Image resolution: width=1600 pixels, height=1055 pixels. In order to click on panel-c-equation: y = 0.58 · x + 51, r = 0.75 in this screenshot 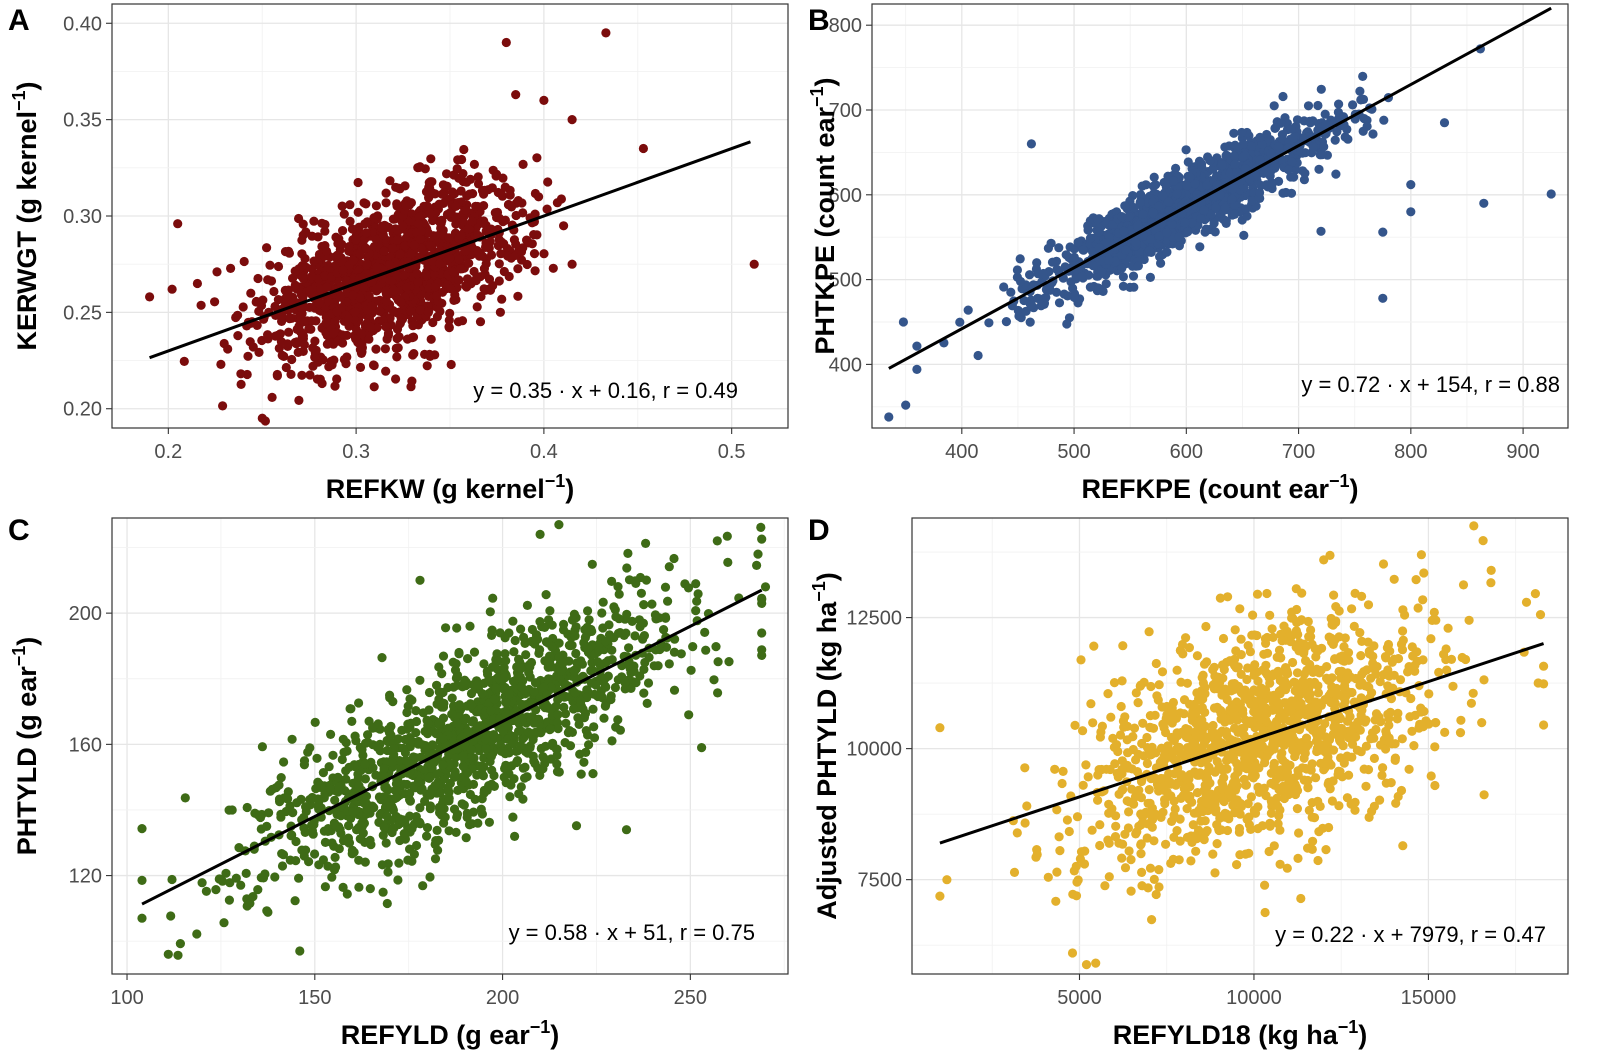, I will do `click(632, 932)`.